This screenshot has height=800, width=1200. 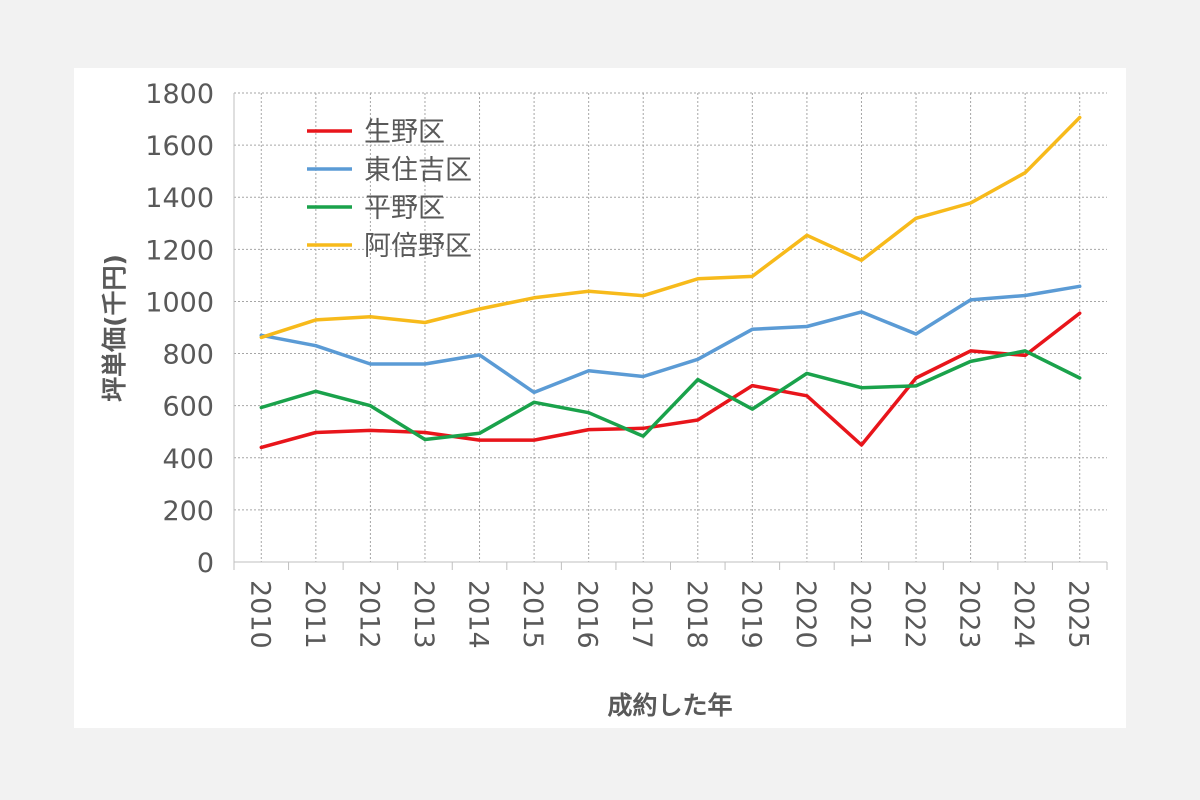 I want to click on y-tick-label: 800, so click(x=188, y=355).